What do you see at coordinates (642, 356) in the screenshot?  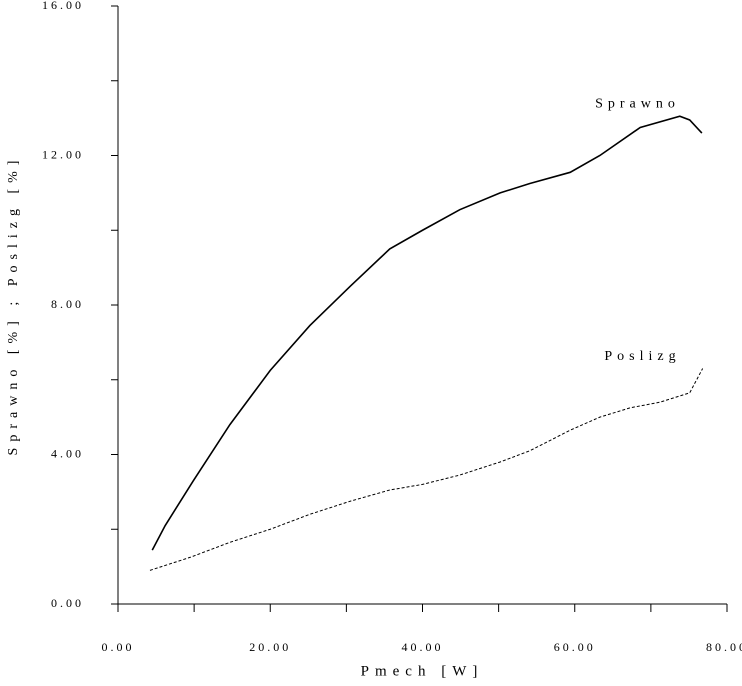 I see `series-label: Poslizg` at bounding box center [642, 356].